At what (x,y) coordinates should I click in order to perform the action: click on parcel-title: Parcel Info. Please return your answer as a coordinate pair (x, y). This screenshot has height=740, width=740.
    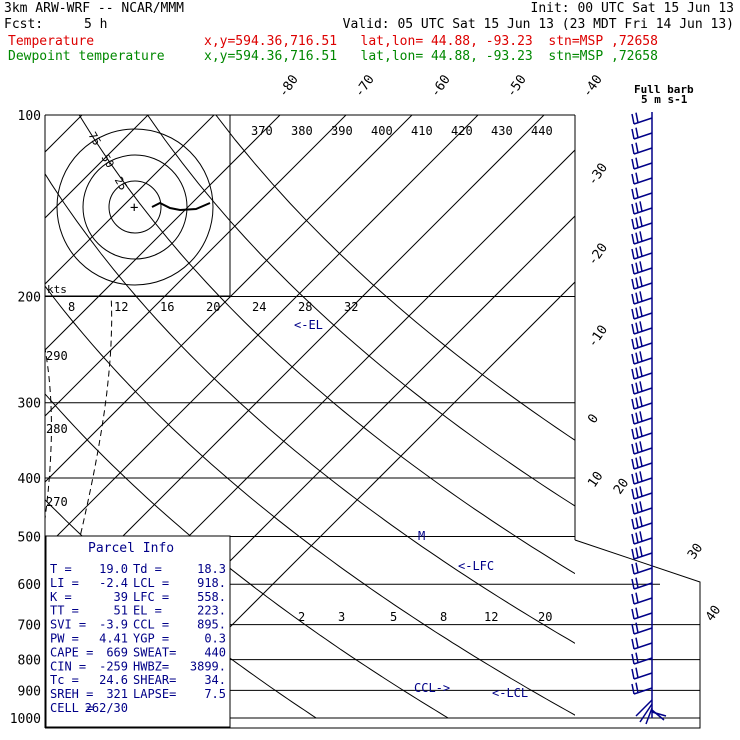
    Looking at the image, I should click on (131, 548).